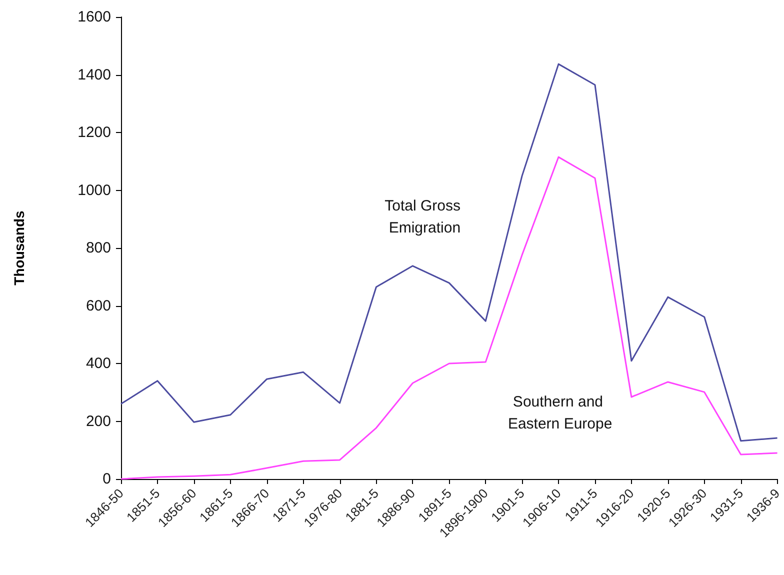 The width and height of the screenshot is (784, 575). I want to click on y-tick-label: 0, so click(106, 479).